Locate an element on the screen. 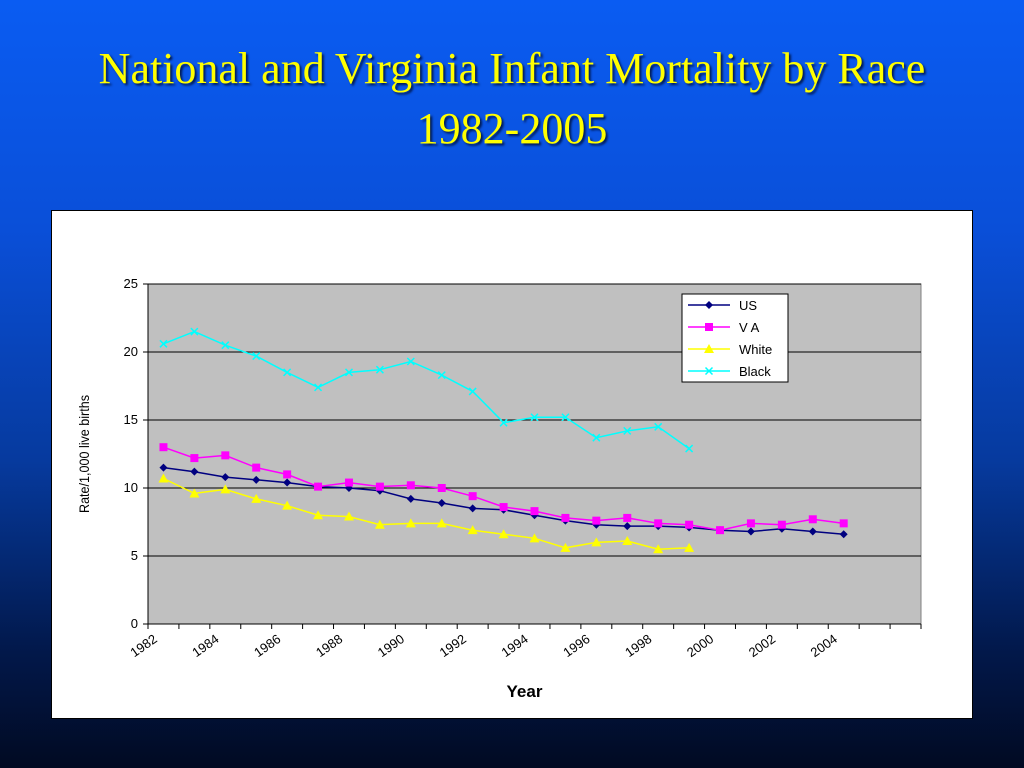 The image size is (1024, 768). x-tick-label: 2000 is located at coordinates (700, 645).